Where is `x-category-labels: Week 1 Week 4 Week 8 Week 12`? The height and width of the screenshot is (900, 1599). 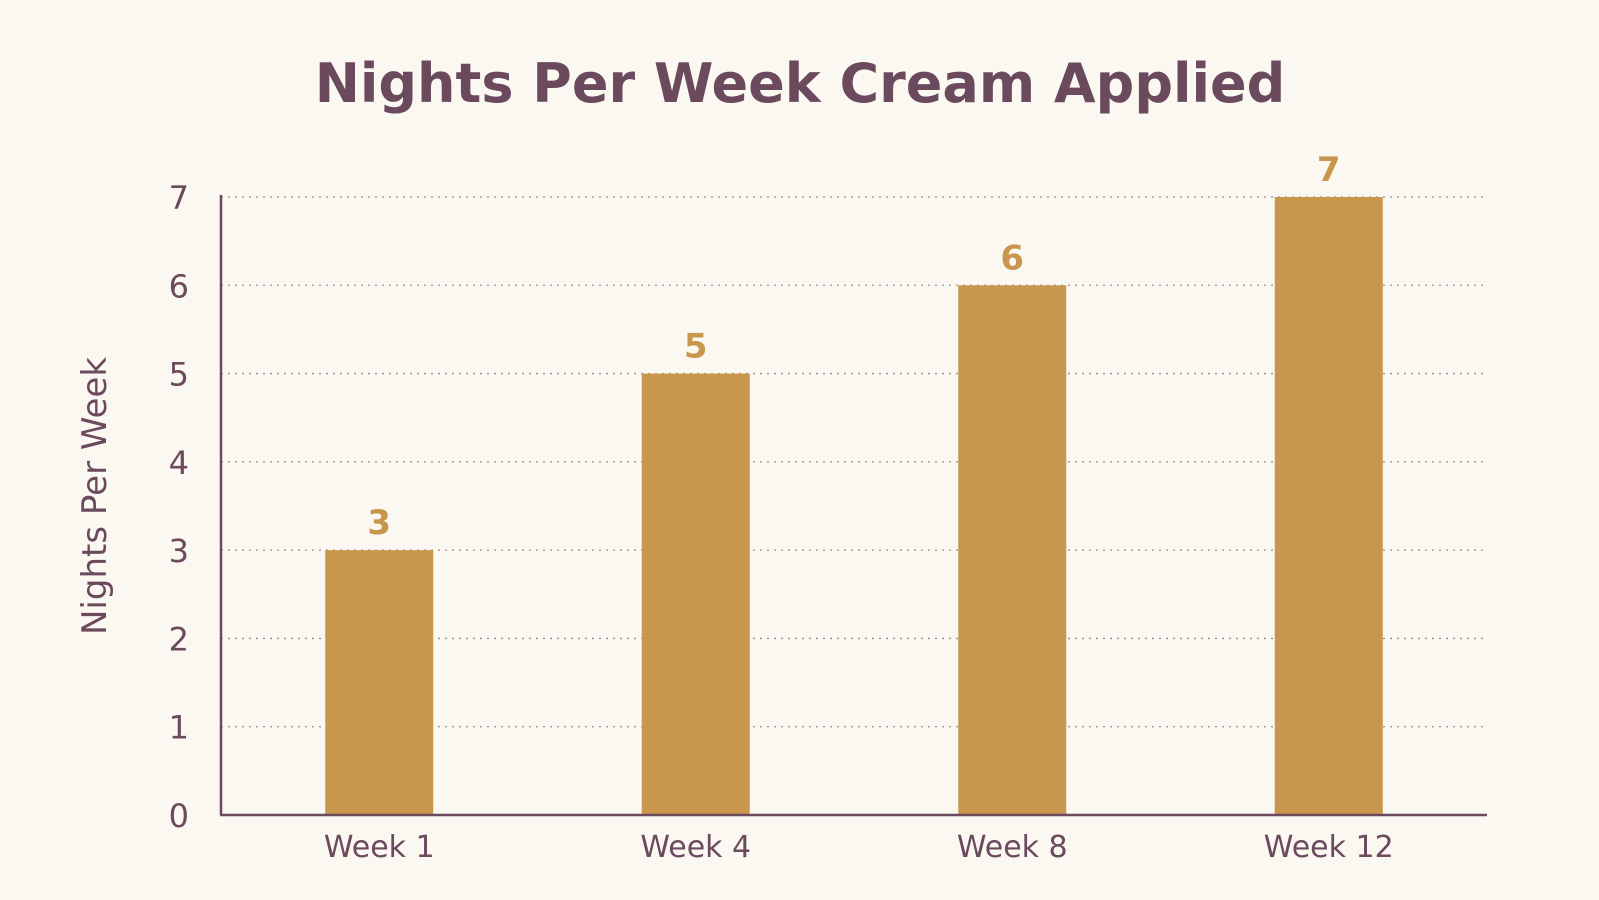 x-category-labels: Week 1 Week 4 Week 8 Week 12 is located at coordinates (859, 847).